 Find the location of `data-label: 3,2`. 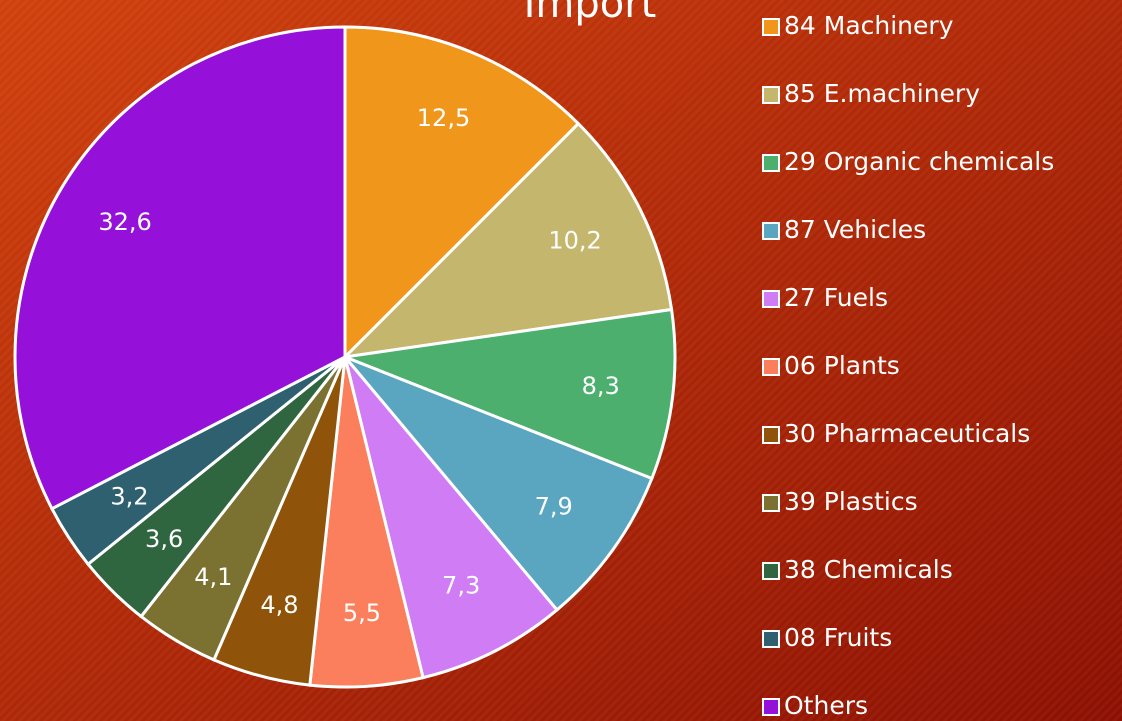

data-label: 3,2 is located at coordinates (129, 497).